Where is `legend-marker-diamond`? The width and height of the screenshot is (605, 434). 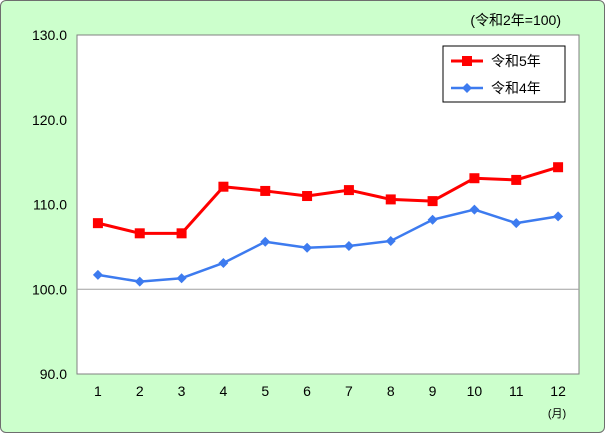 legend-marker-diamond is located at coordinates (467, 88).